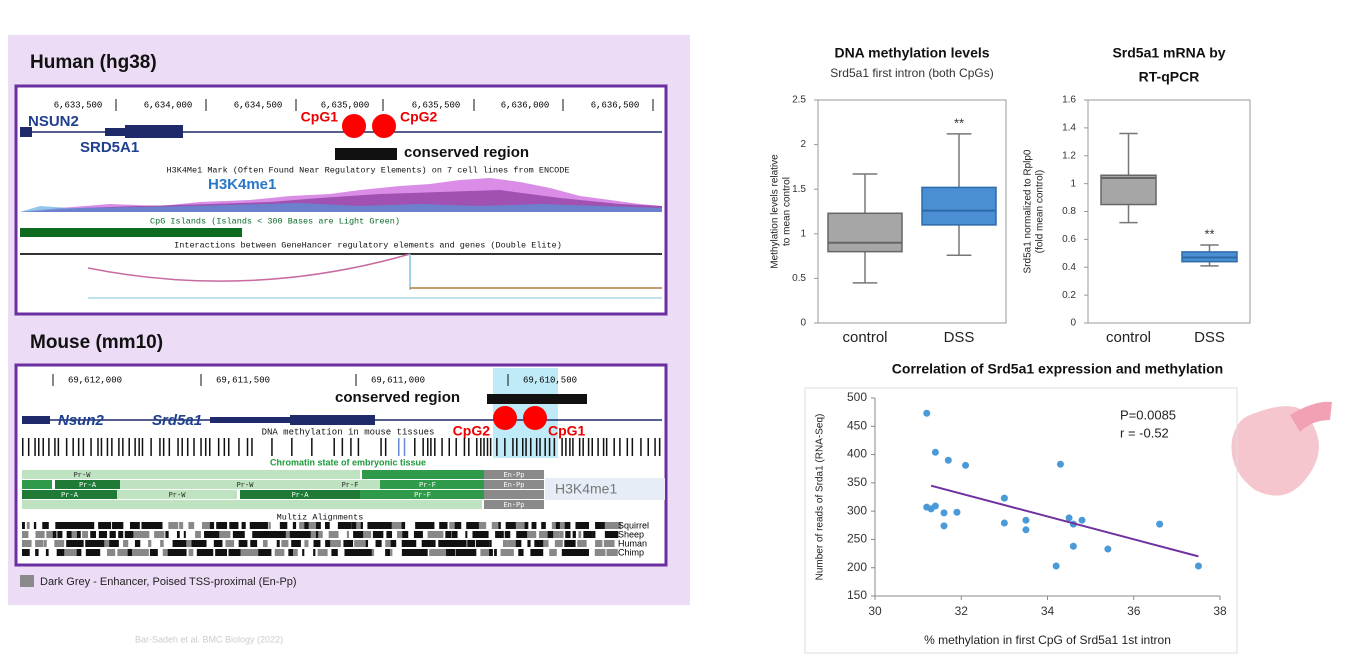 The height and width of the screenshot is (671, 1346). I want to click on y-tick-label: 200, so click(857, 567).